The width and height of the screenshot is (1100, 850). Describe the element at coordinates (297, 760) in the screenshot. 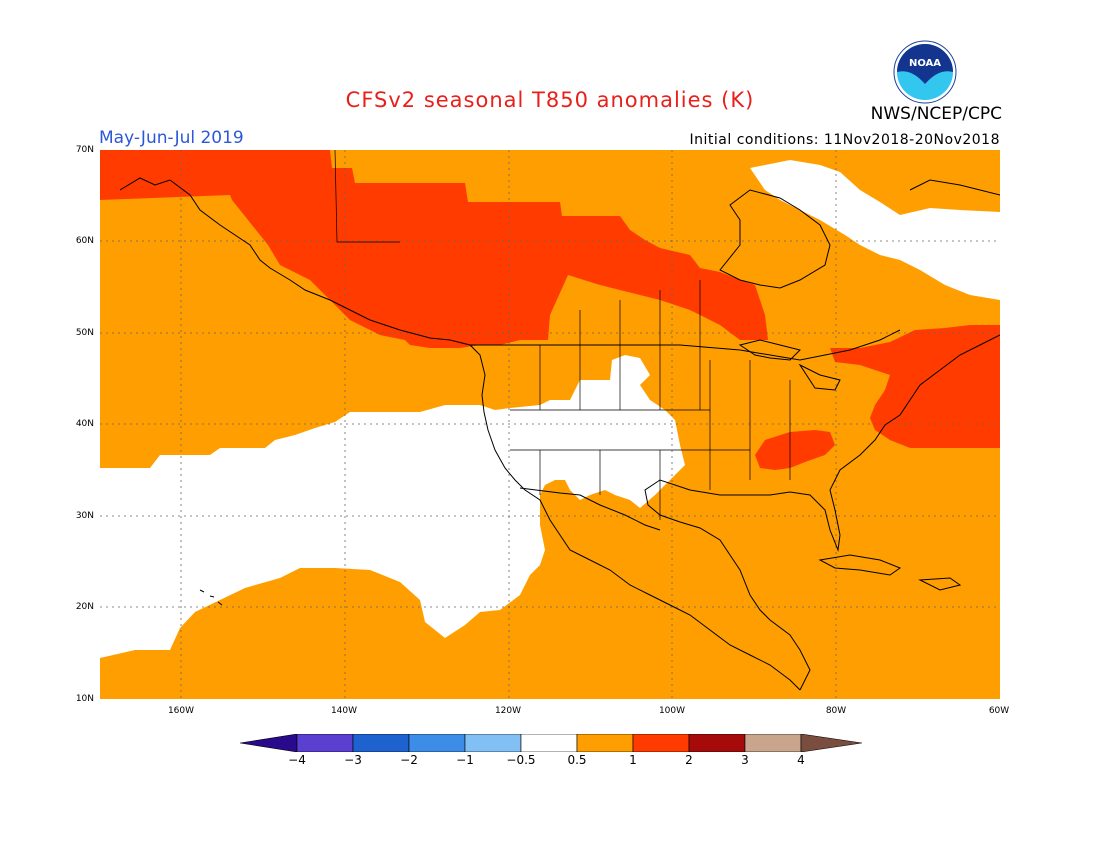

I see `colorbar-label-neg4: −4` at that location.